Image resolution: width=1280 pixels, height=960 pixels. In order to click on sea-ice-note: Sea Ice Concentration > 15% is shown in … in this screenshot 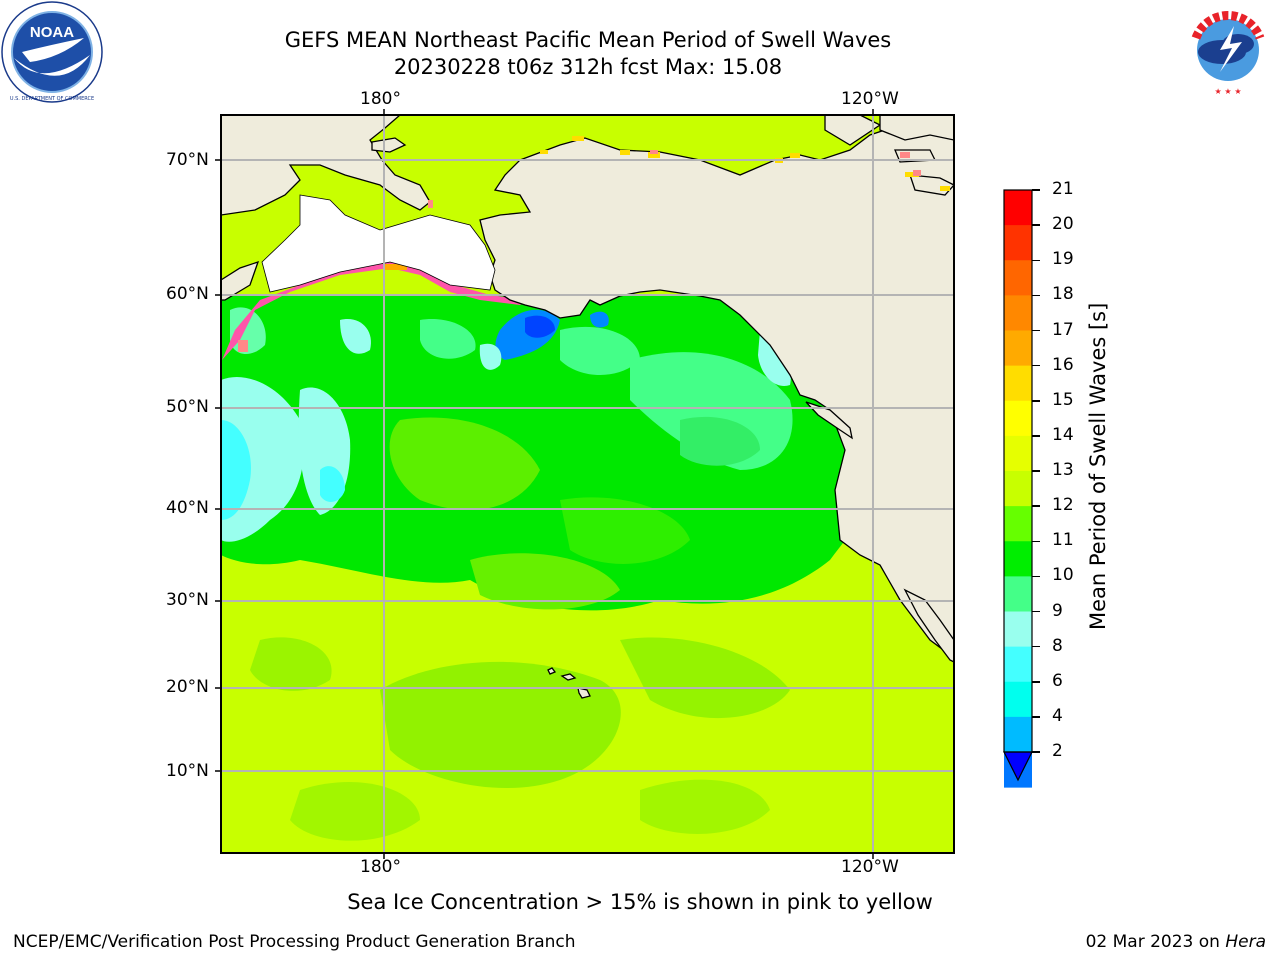, I will do `click(640, 902)`.